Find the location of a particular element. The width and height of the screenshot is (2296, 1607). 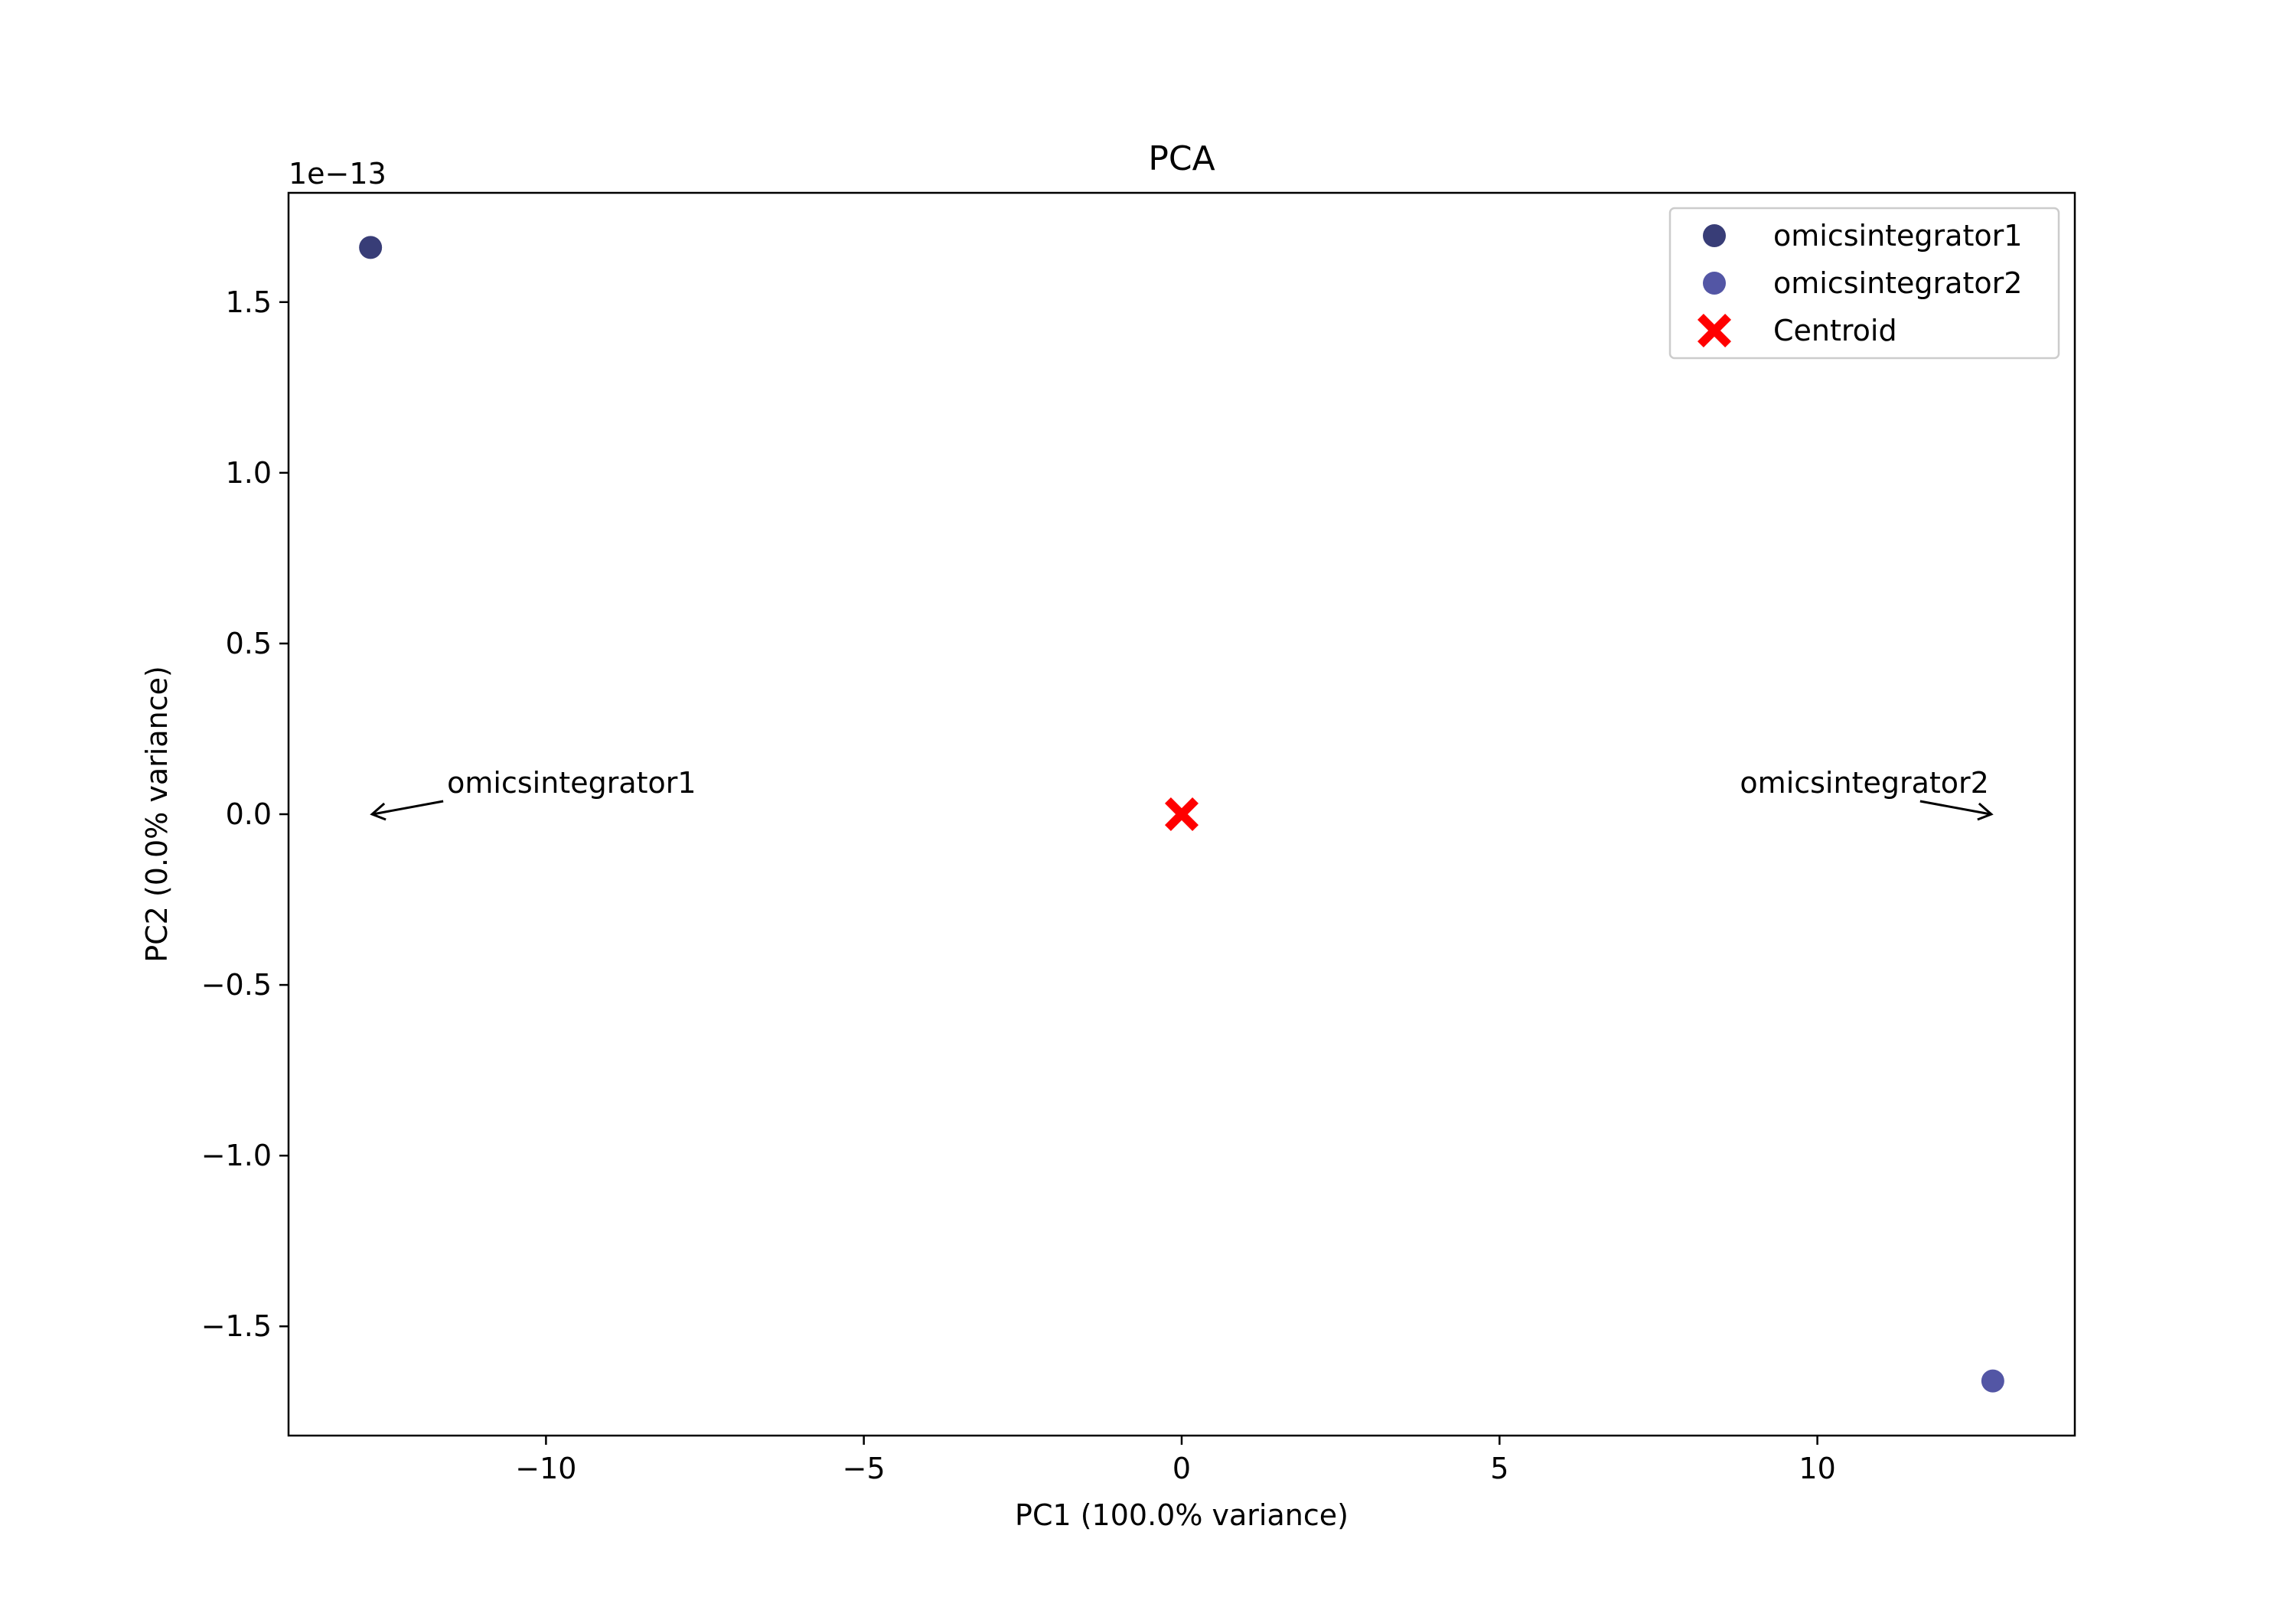

legend-label: omicsintegrator1 is located at coordinates (1897, 236).